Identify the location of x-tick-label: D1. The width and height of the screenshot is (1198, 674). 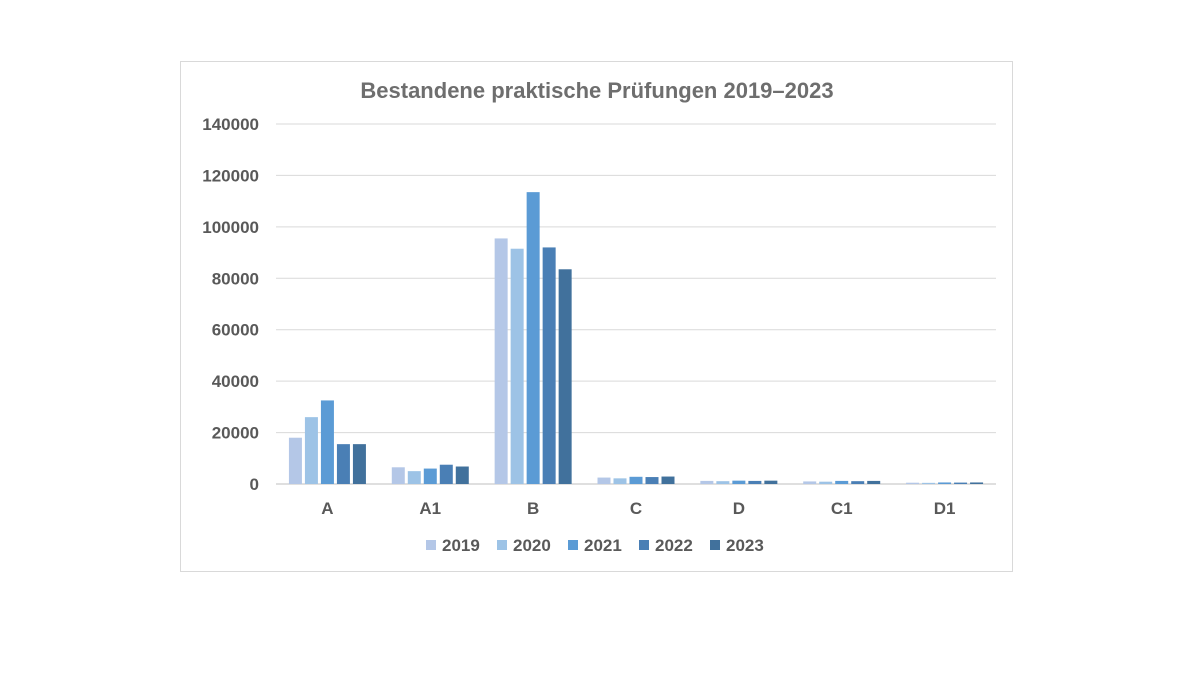
(945, 508).